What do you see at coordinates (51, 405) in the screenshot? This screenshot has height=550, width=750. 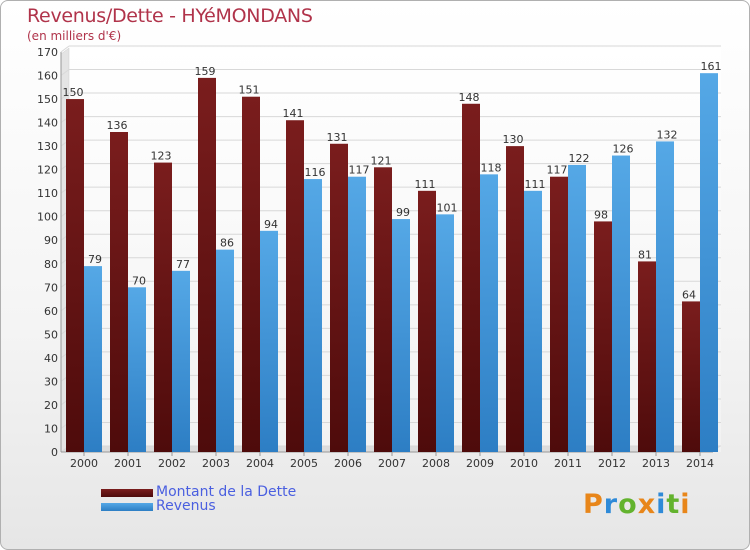 I see `y-tick-label: 20` at bounding box center [51, 405].